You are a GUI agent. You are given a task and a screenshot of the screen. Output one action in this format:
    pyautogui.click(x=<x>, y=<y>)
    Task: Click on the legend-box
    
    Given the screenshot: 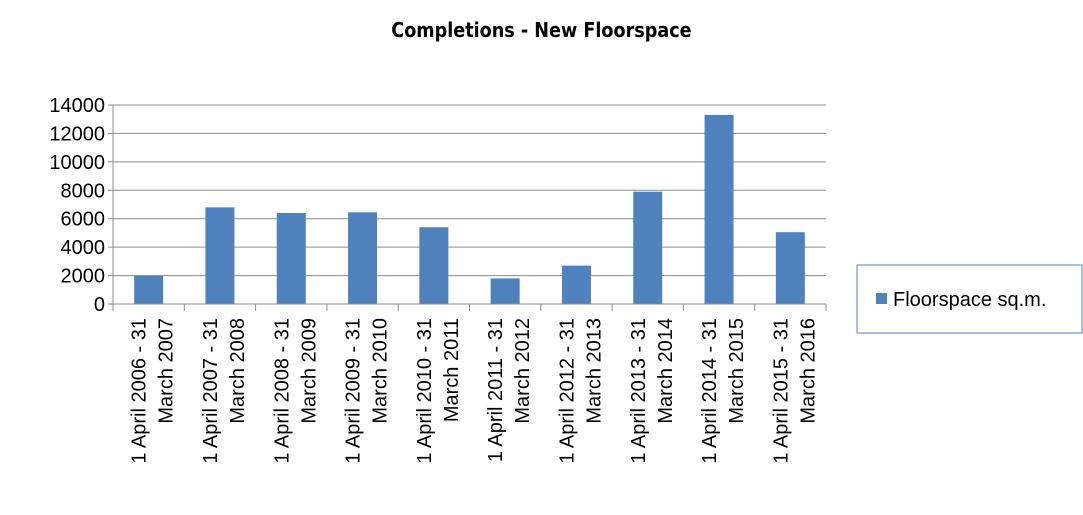 What is the action you would take?
    pyautogui.click(x=969, y=299)
    